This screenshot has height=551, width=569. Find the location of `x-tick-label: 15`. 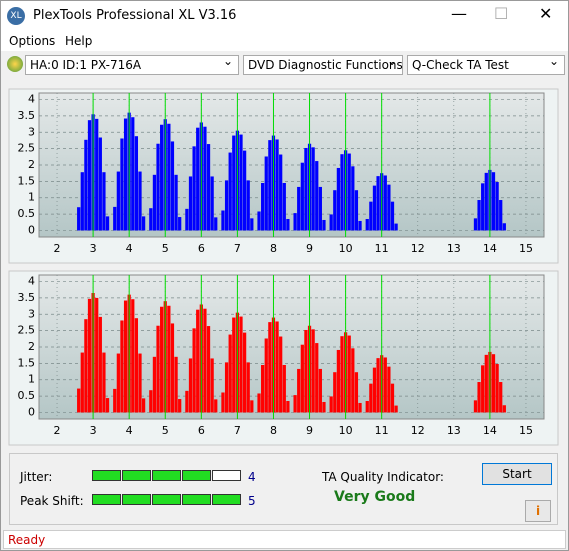

x-tick-label: 15 is located at coordinates (526, 430).